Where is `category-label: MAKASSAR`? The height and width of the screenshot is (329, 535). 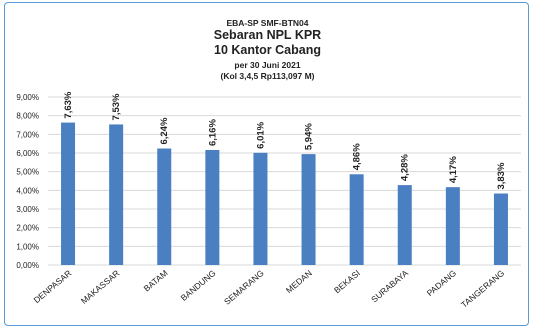
category-label: MAKASSAR is located at coordinates (100, 287).